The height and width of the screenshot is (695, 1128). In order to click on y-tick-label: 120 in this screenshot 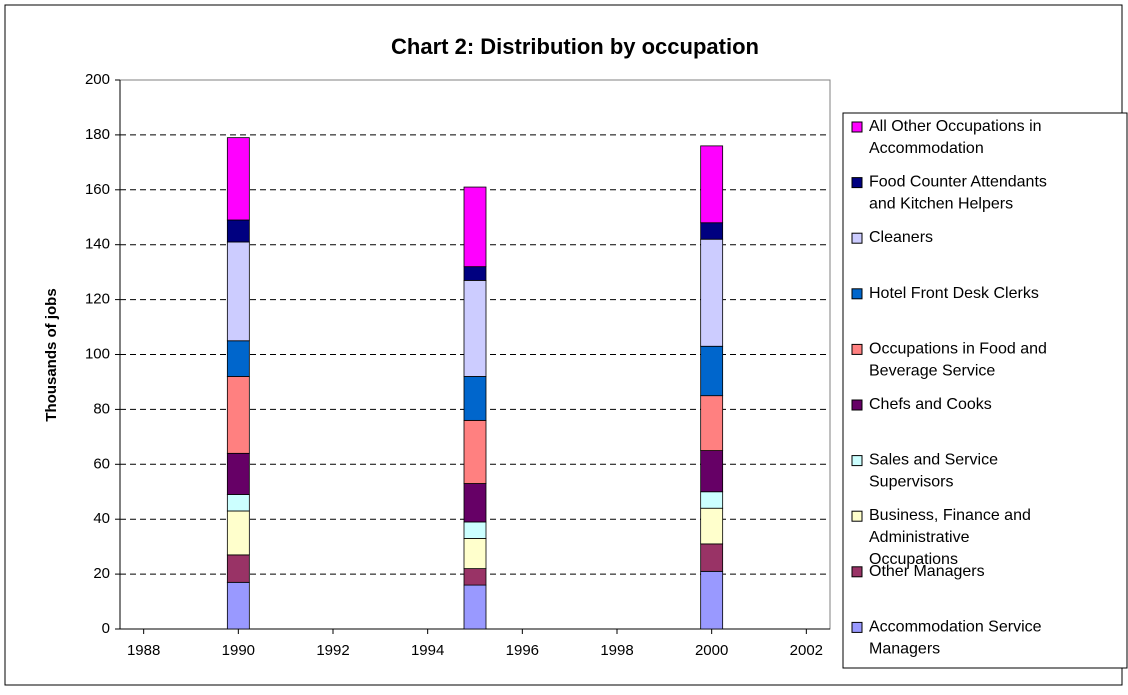, I will do `click(97, 299)`.